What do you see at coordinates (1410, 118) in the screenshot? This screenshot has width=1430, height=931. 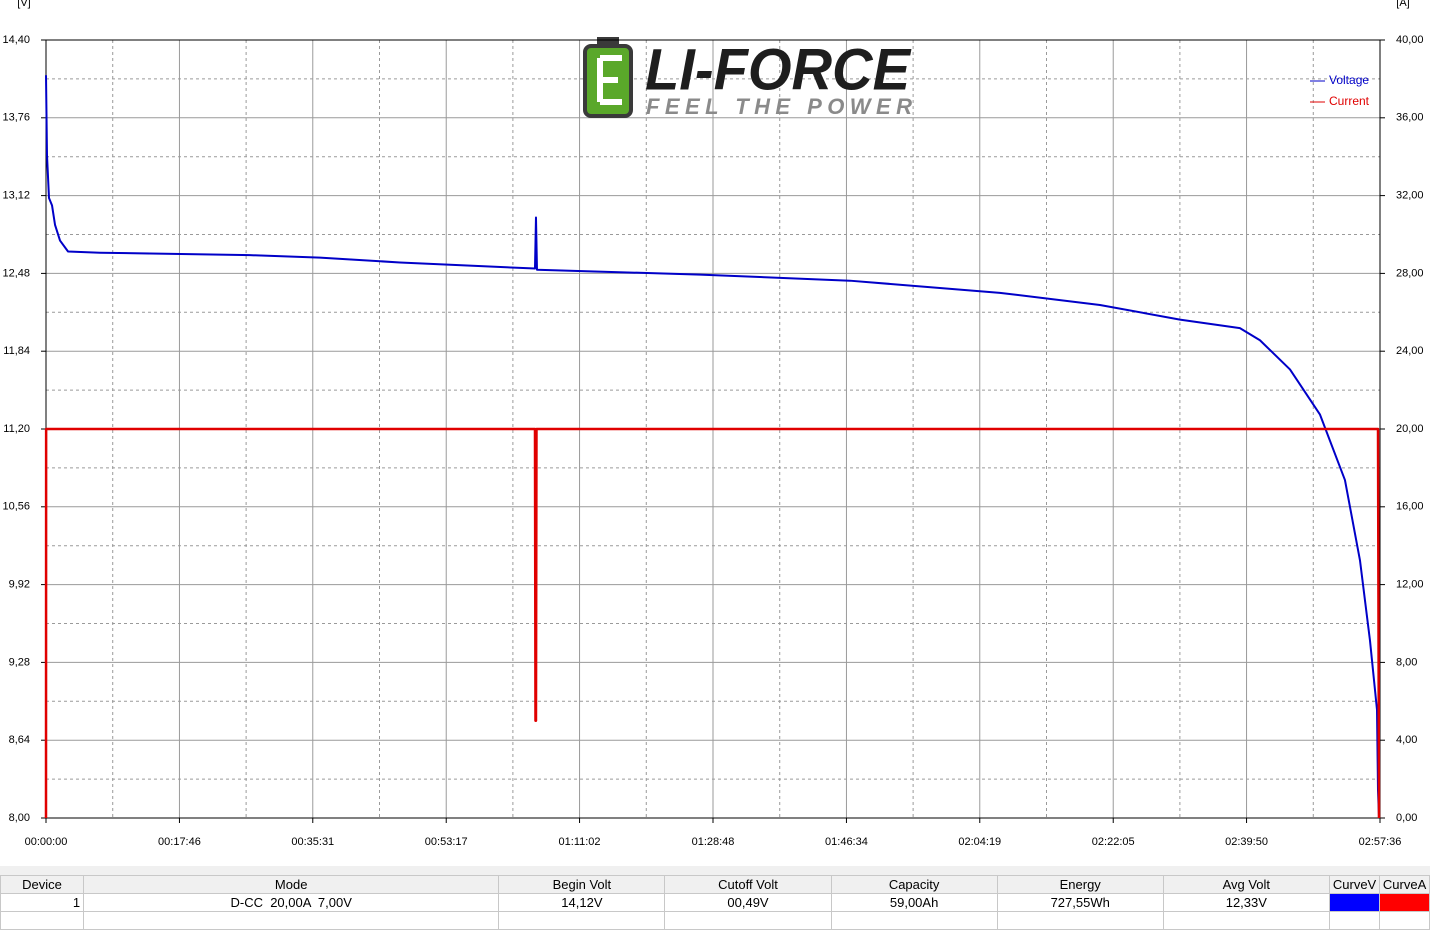 I see `y2-tick-label: 36,00` at bounding box center [1410, 118].